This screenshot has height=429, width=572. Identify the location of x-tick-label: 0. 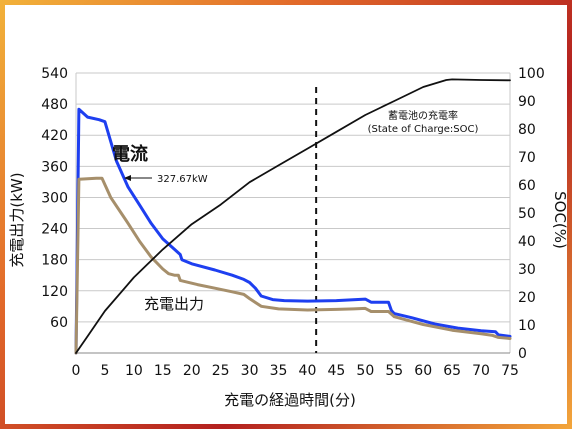
(76, 371).